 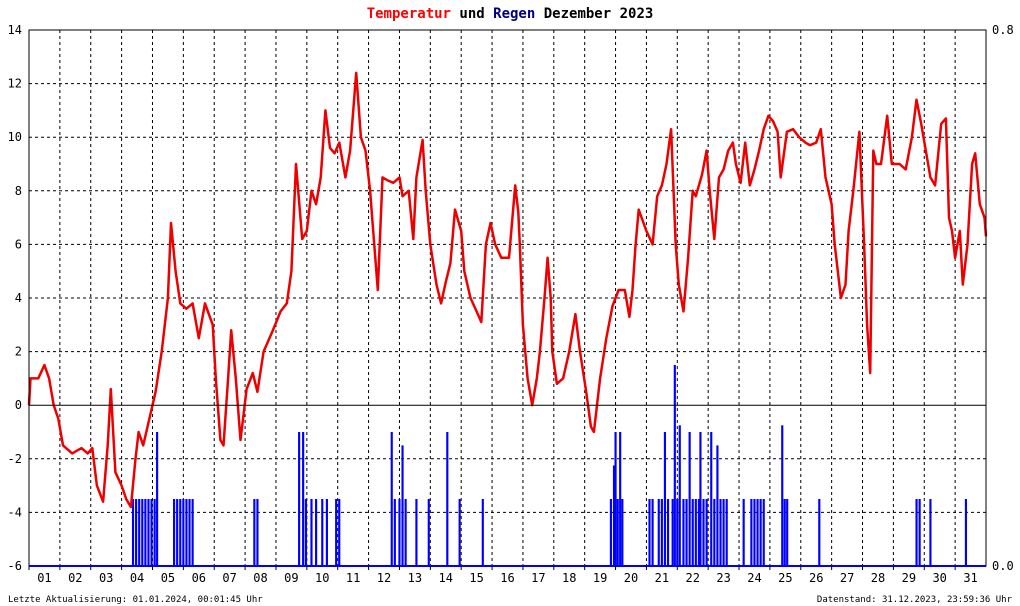 I want to click on y-tick-label: 4, so click(x=18, y=298).